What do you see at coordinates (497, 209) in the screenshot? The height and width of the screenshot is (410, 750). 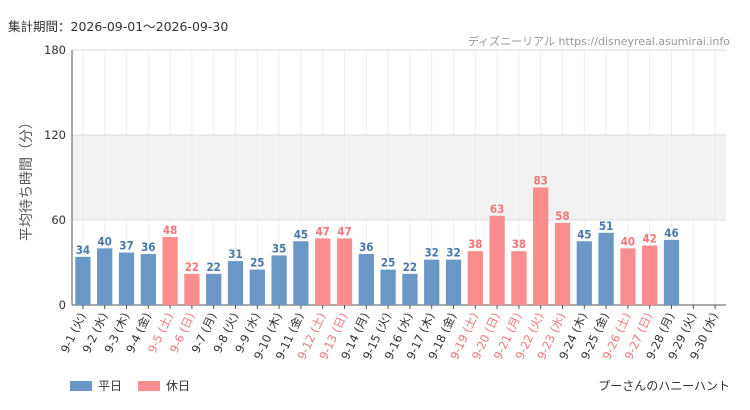 I see `bar-value-label: 63` at bounding box center [497, 209].